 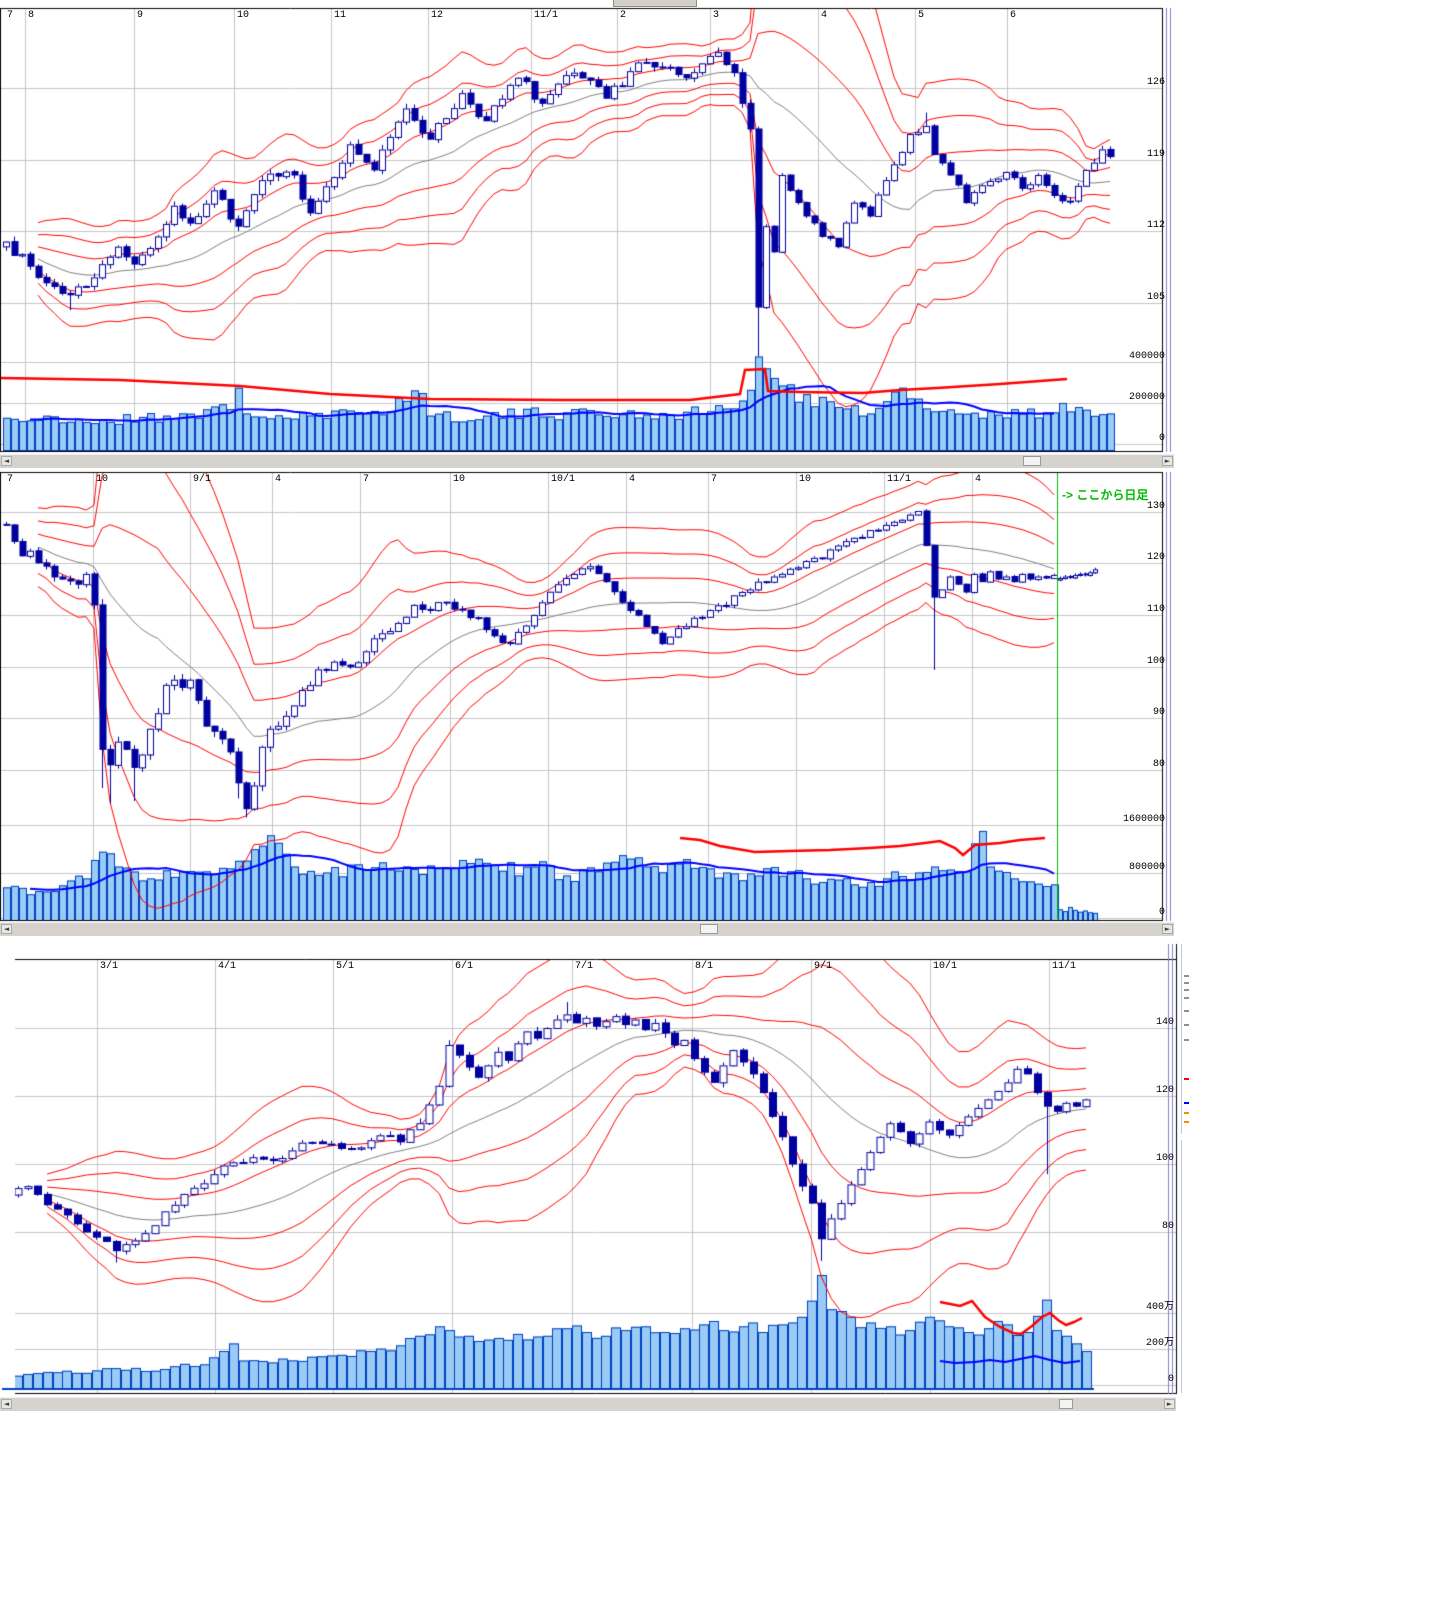 What do you see at coordinates (1105, 495) in the screenshot?
I see `daily-annotation-text: -> ここから日足` at bounding box center [1105, 495].